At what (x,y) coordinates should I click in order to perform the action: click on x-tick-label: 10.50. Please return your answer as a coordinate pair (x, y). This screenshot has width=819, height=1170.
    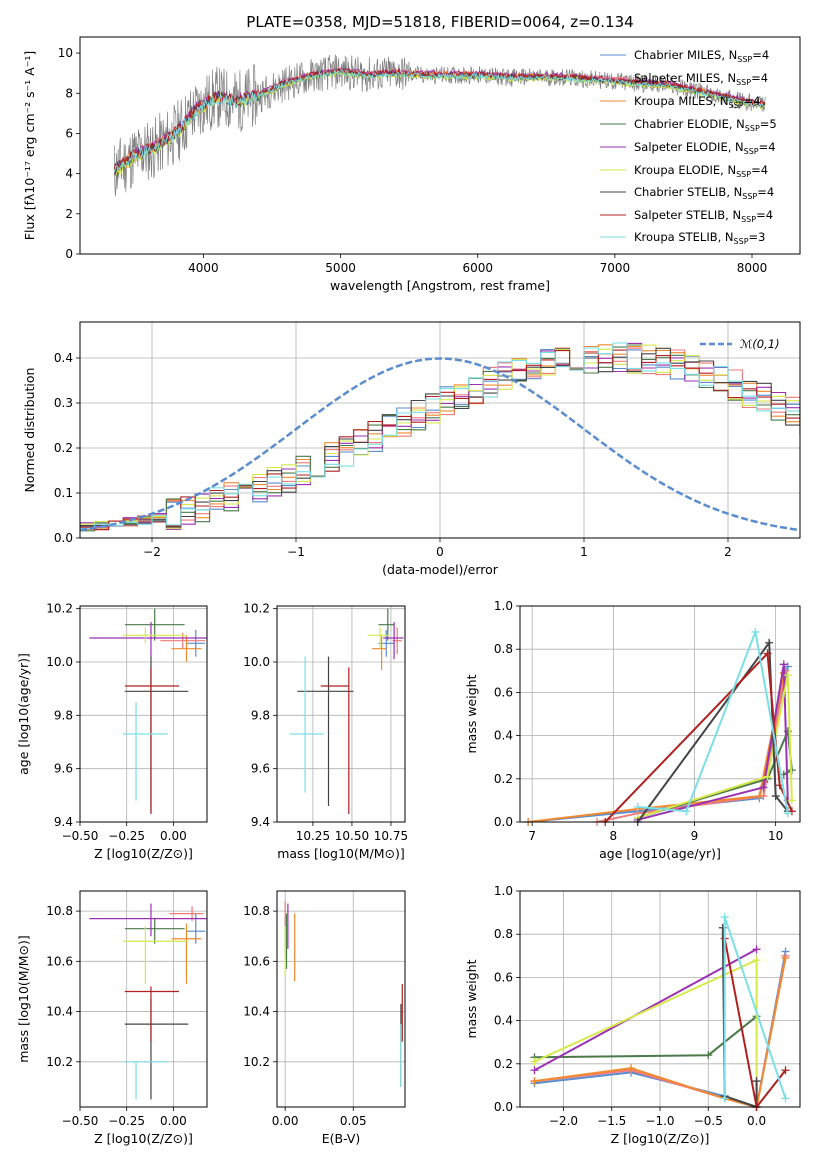
    Looking at the image, I should click on (352, 836).